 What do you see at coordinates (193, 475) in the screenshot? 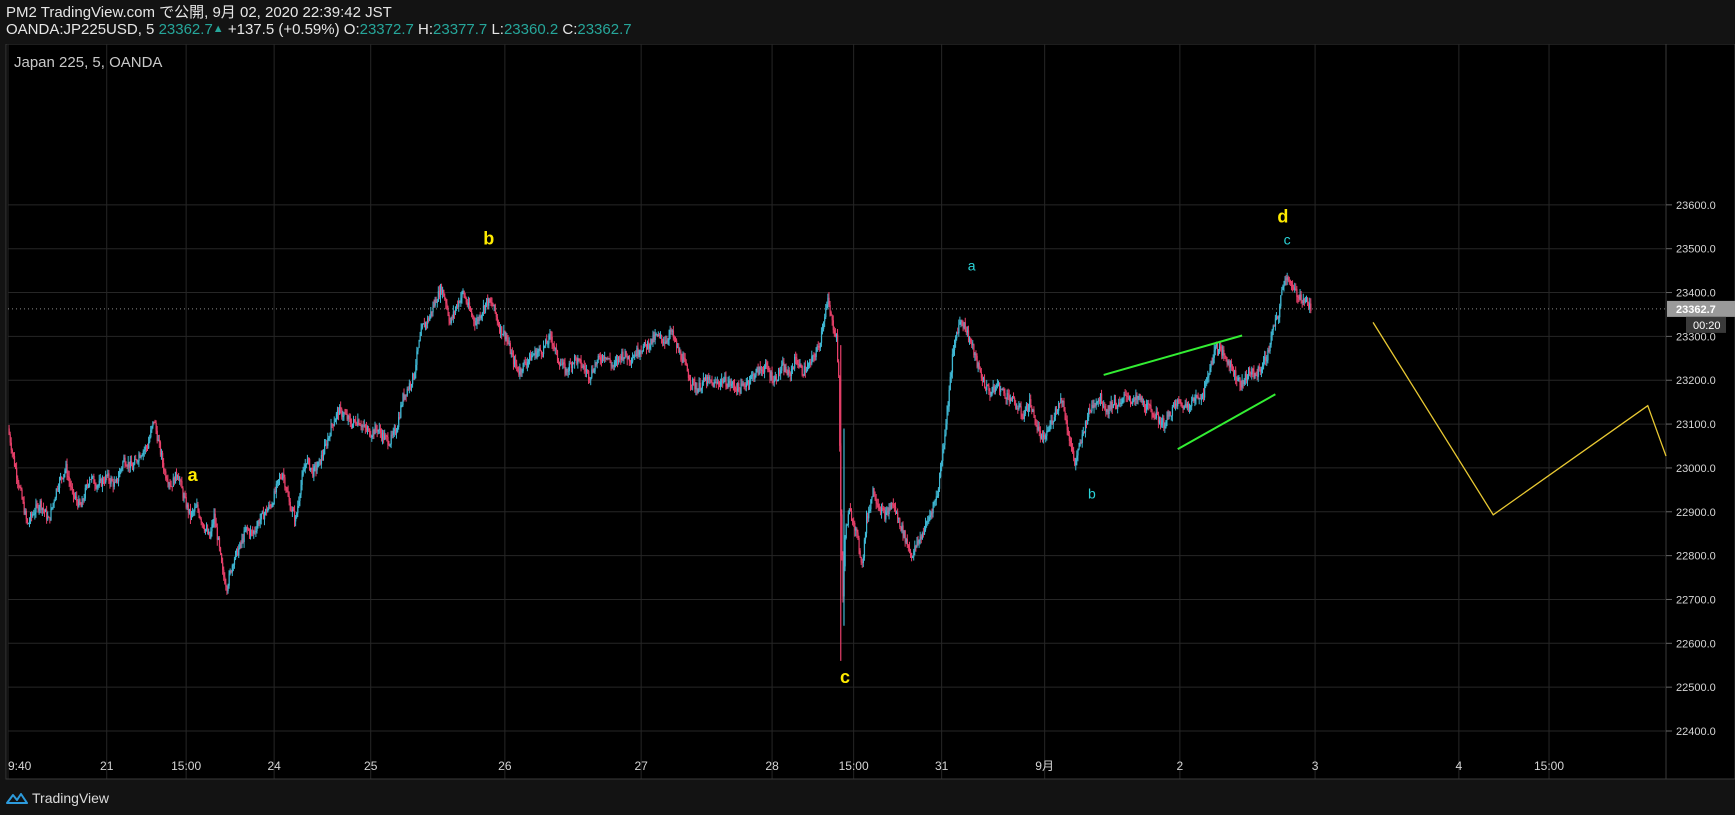
I see `wave-label: a` at bounding box center [193, 475].